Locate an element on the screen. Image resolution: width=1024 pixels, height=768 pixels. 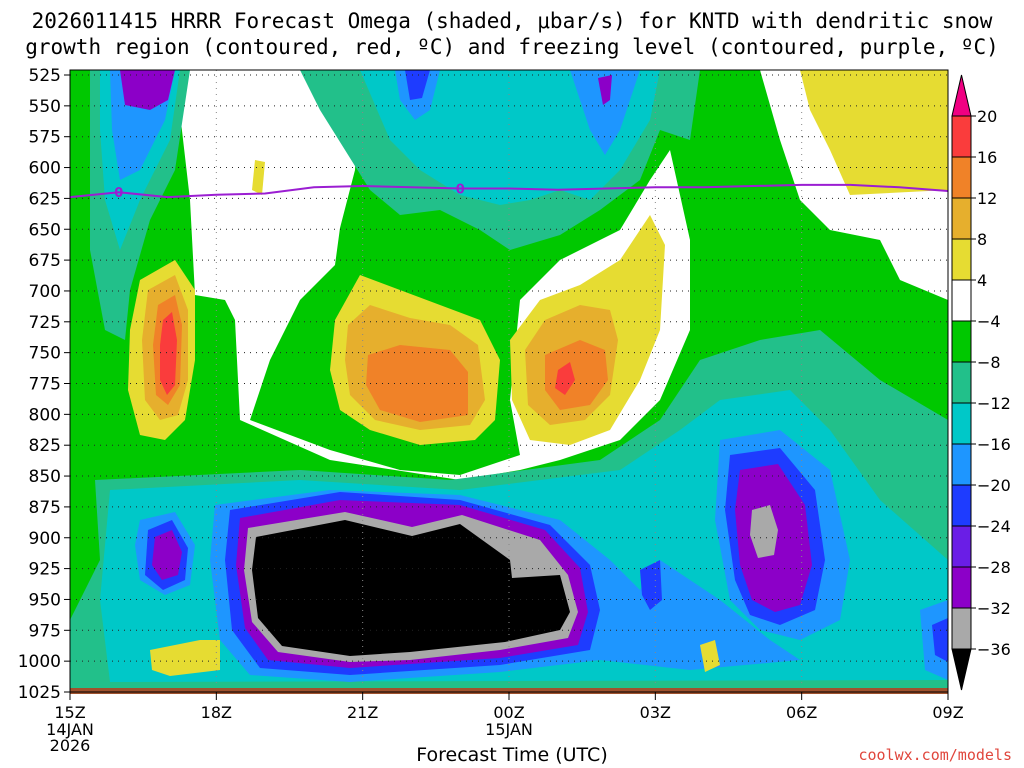
colorbar-label: −32 is located at coordinates (994, 608).